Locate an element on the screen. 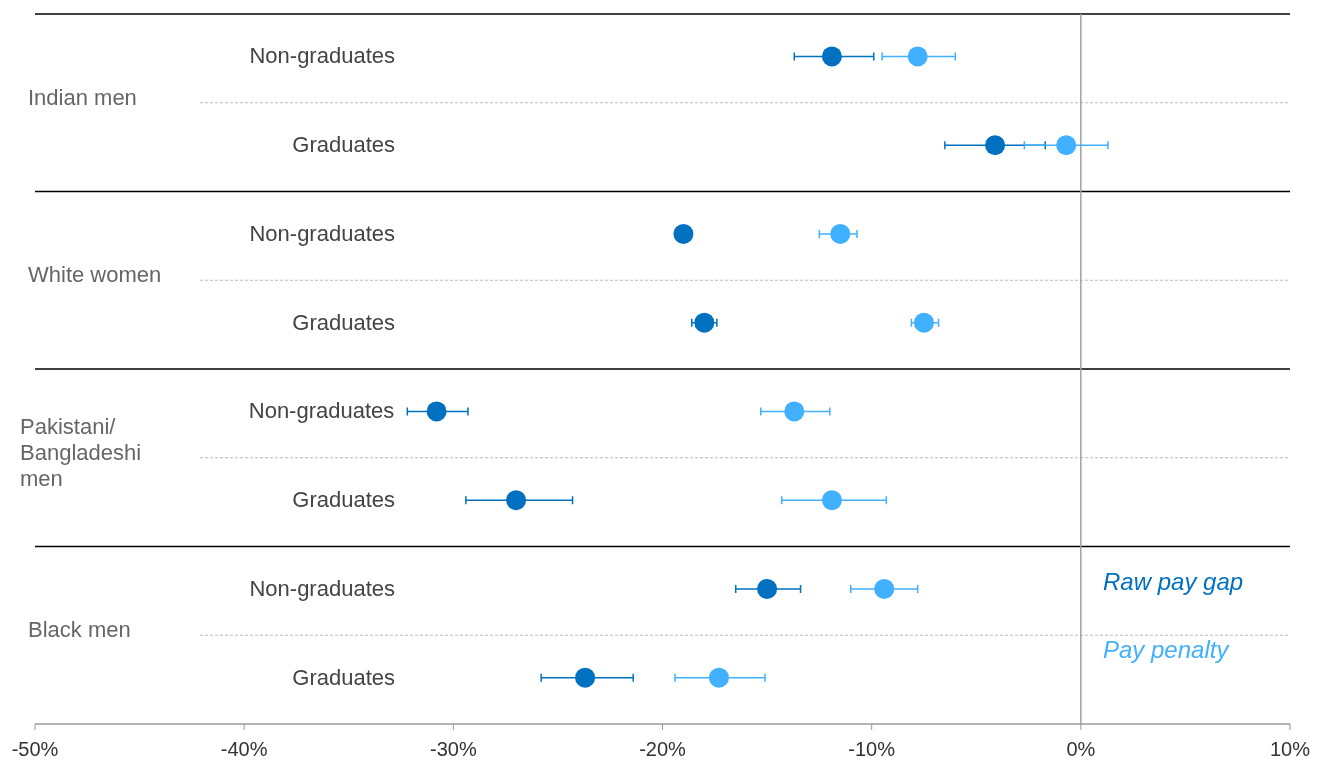 The image size is (1326, 764). annotation: White women is located at coordinates (95, 275).